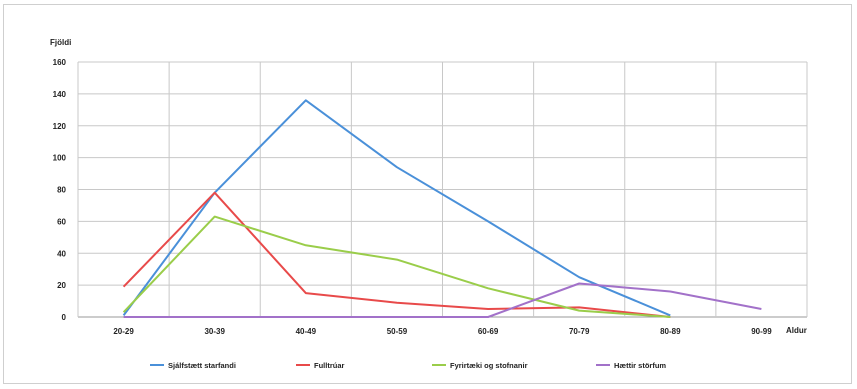 The width and height of the screenshot is (857, 389). What do you see at coordinates (761, 331) in the screenshot?
I see `x-tick-label: 90-99` at bounding box center [761, 331].